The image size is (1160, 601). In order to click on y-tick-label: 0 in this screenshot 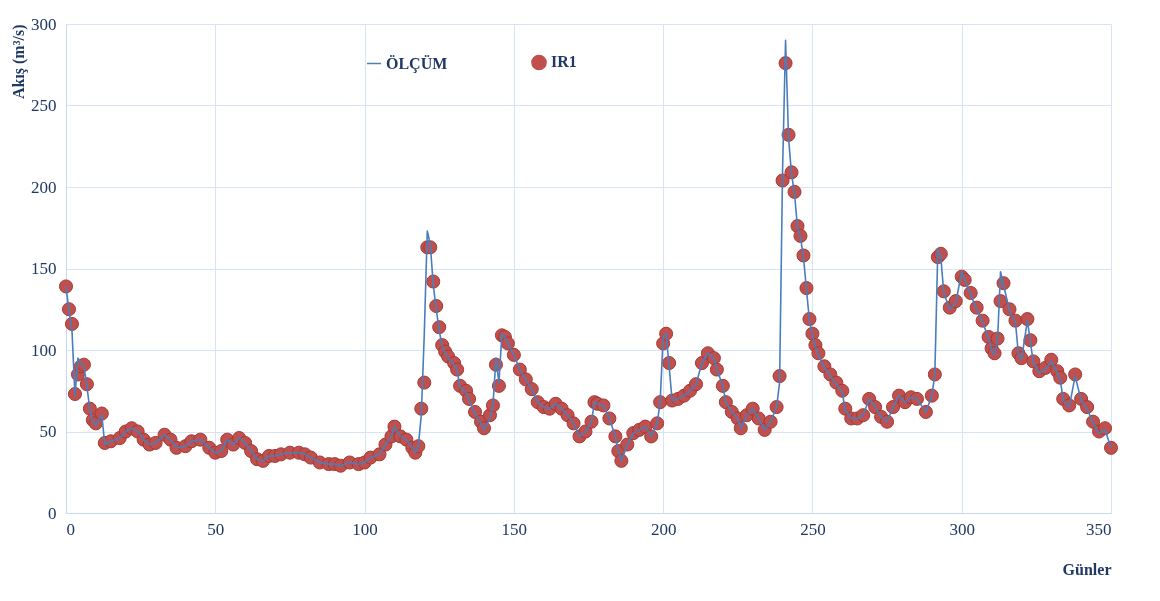, I will do `click(52, 513)`.